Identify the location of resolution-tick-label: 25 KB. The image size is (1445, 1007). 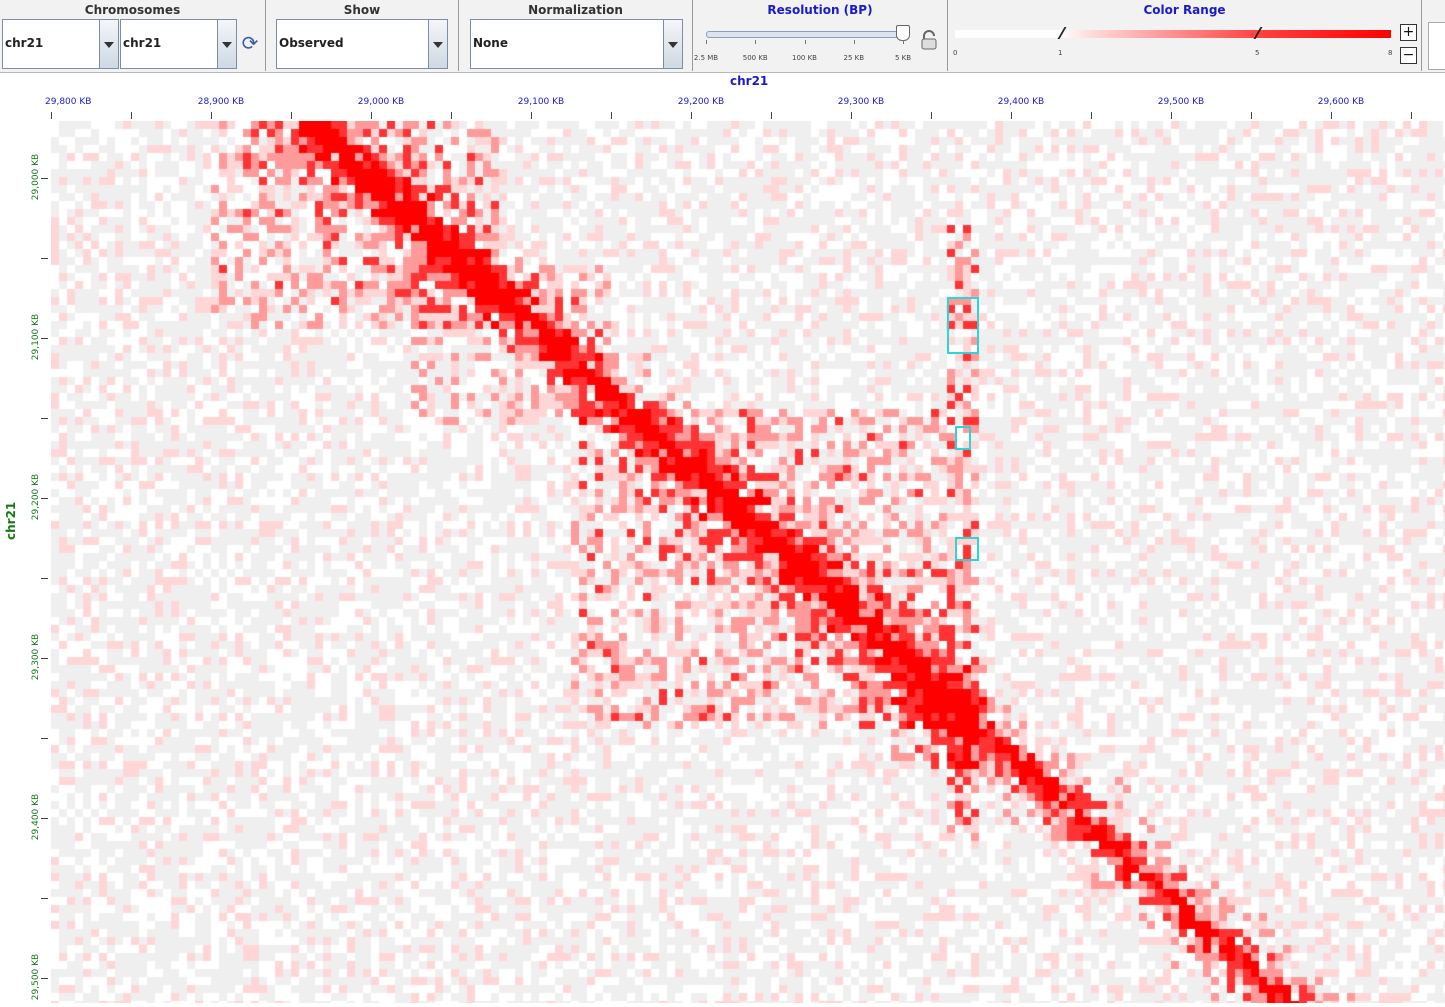
(854, 58).